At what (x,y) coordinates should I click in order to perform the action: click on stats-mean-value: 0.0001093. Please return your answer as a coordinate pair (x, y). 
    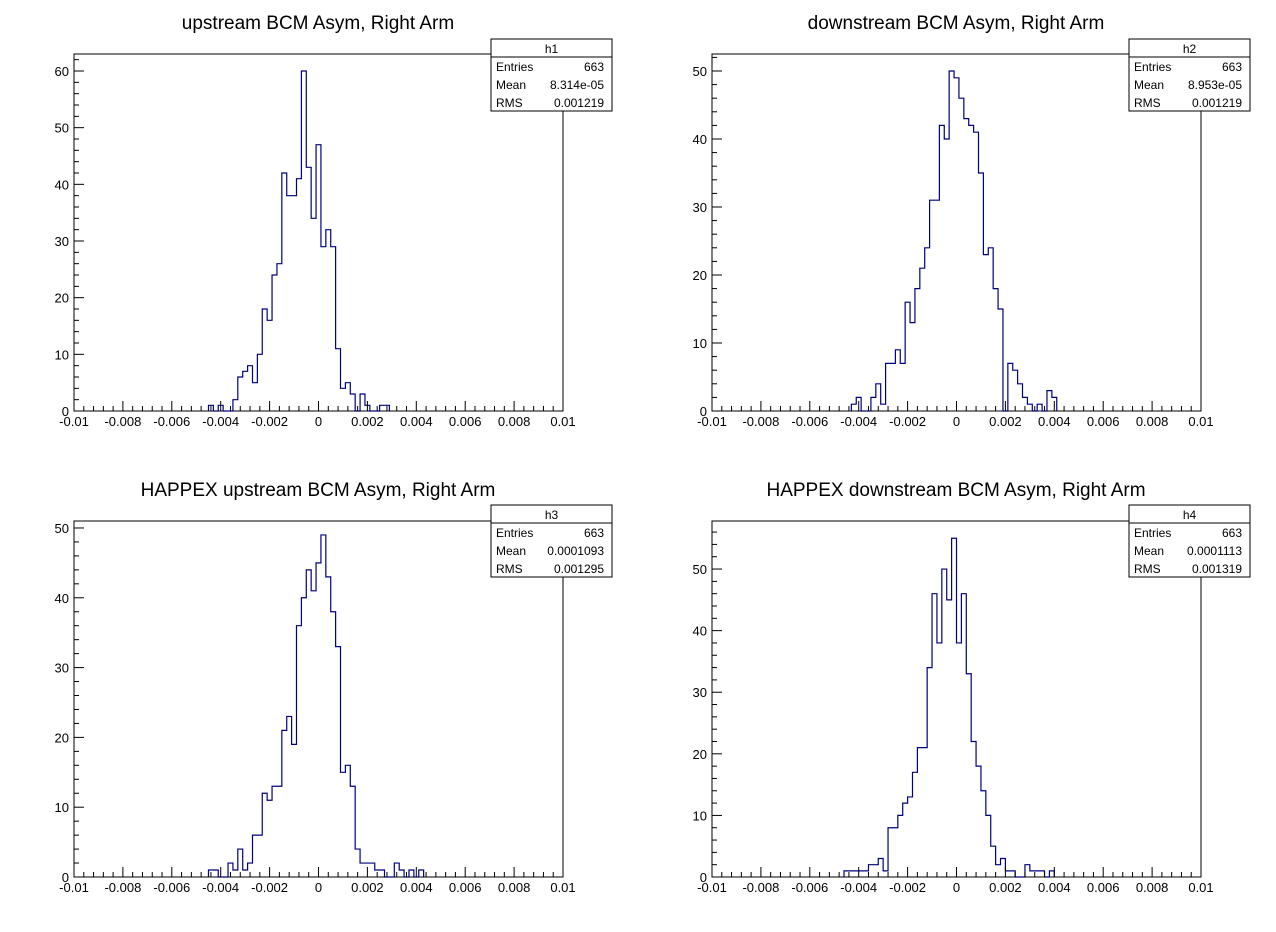
    Looking at the image, I should click on (575, 551).